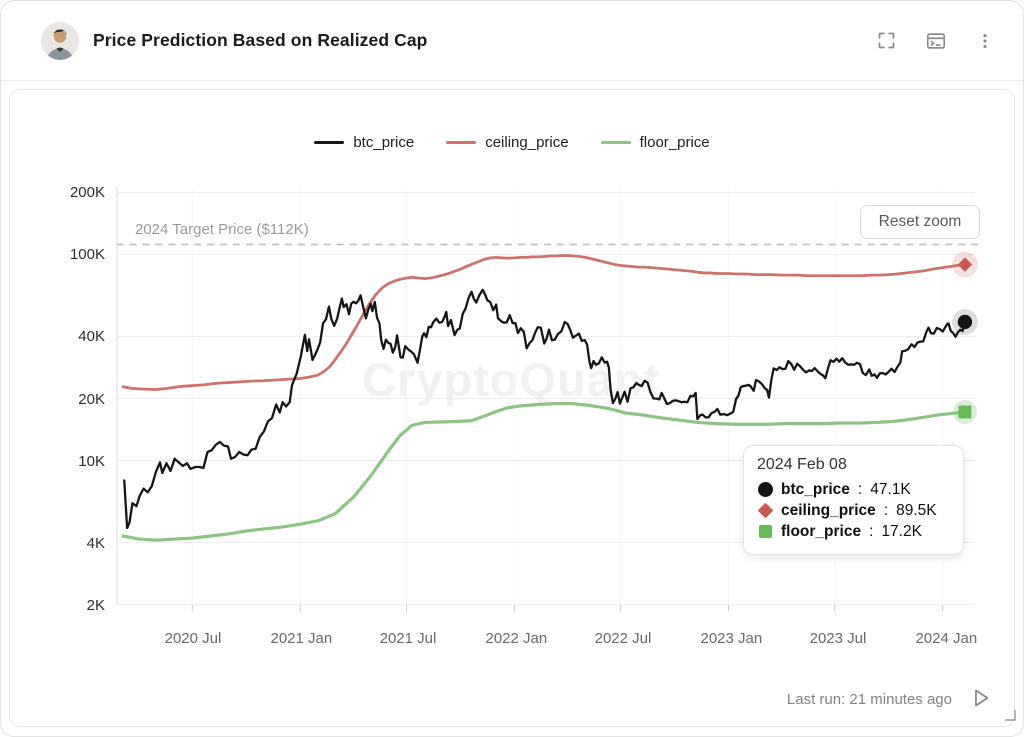 This screenshot has height=737, width=1024. Describe the element at coordinates (916, 510) in the screenshot. I see `tooltip-series-value: 89.5K` at that location.